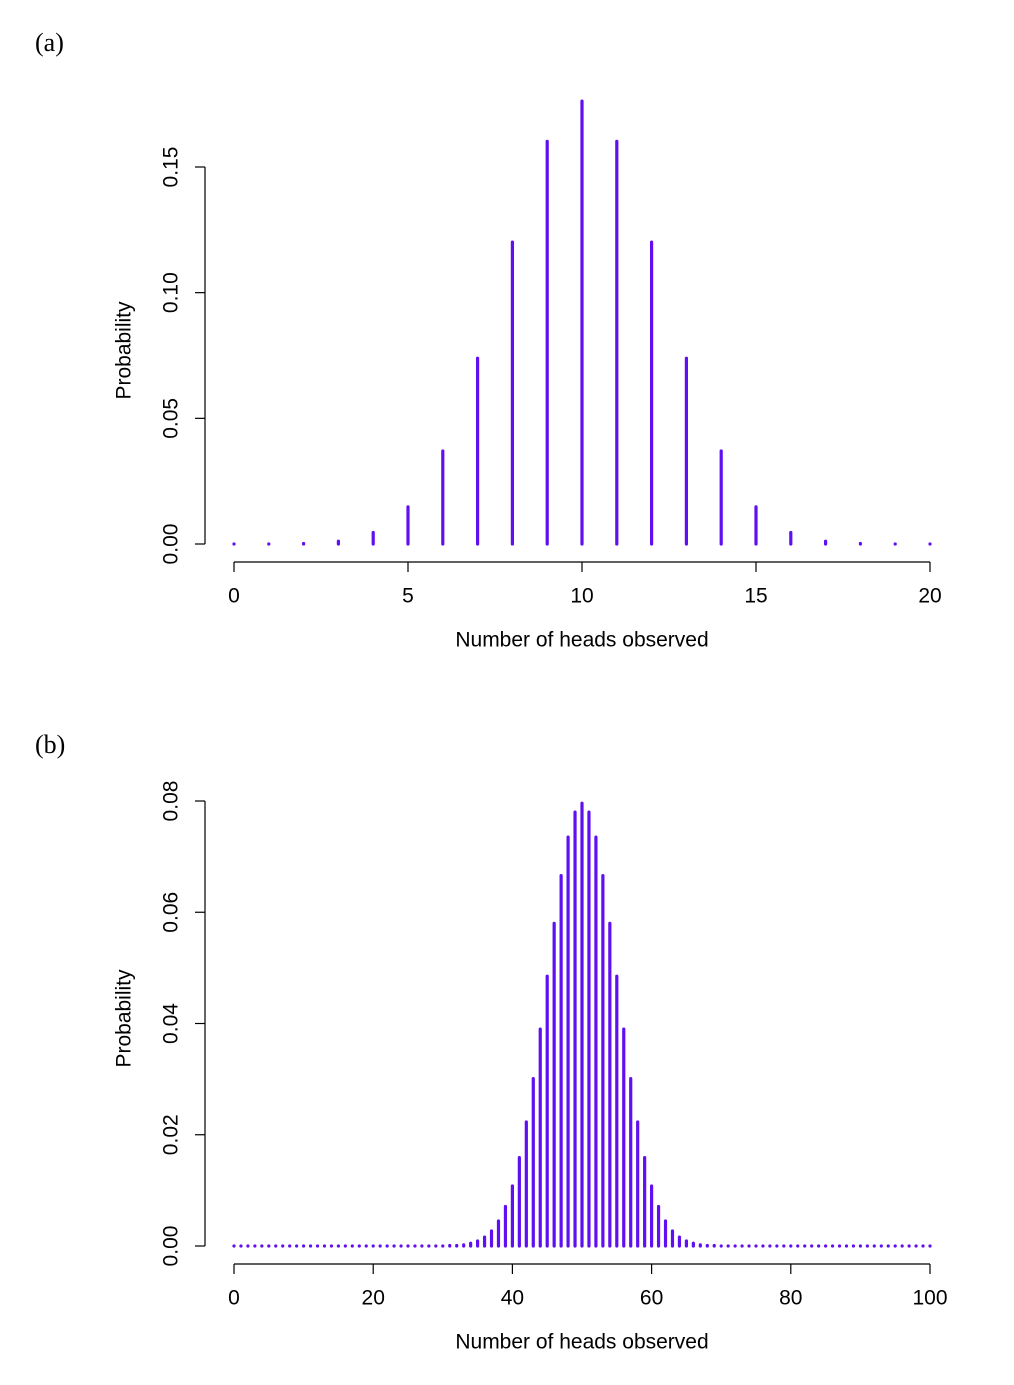 The width and height of the screenshot is (1014, 1385). I want to click on y-tick-label: 0.15, so click(171, 167).